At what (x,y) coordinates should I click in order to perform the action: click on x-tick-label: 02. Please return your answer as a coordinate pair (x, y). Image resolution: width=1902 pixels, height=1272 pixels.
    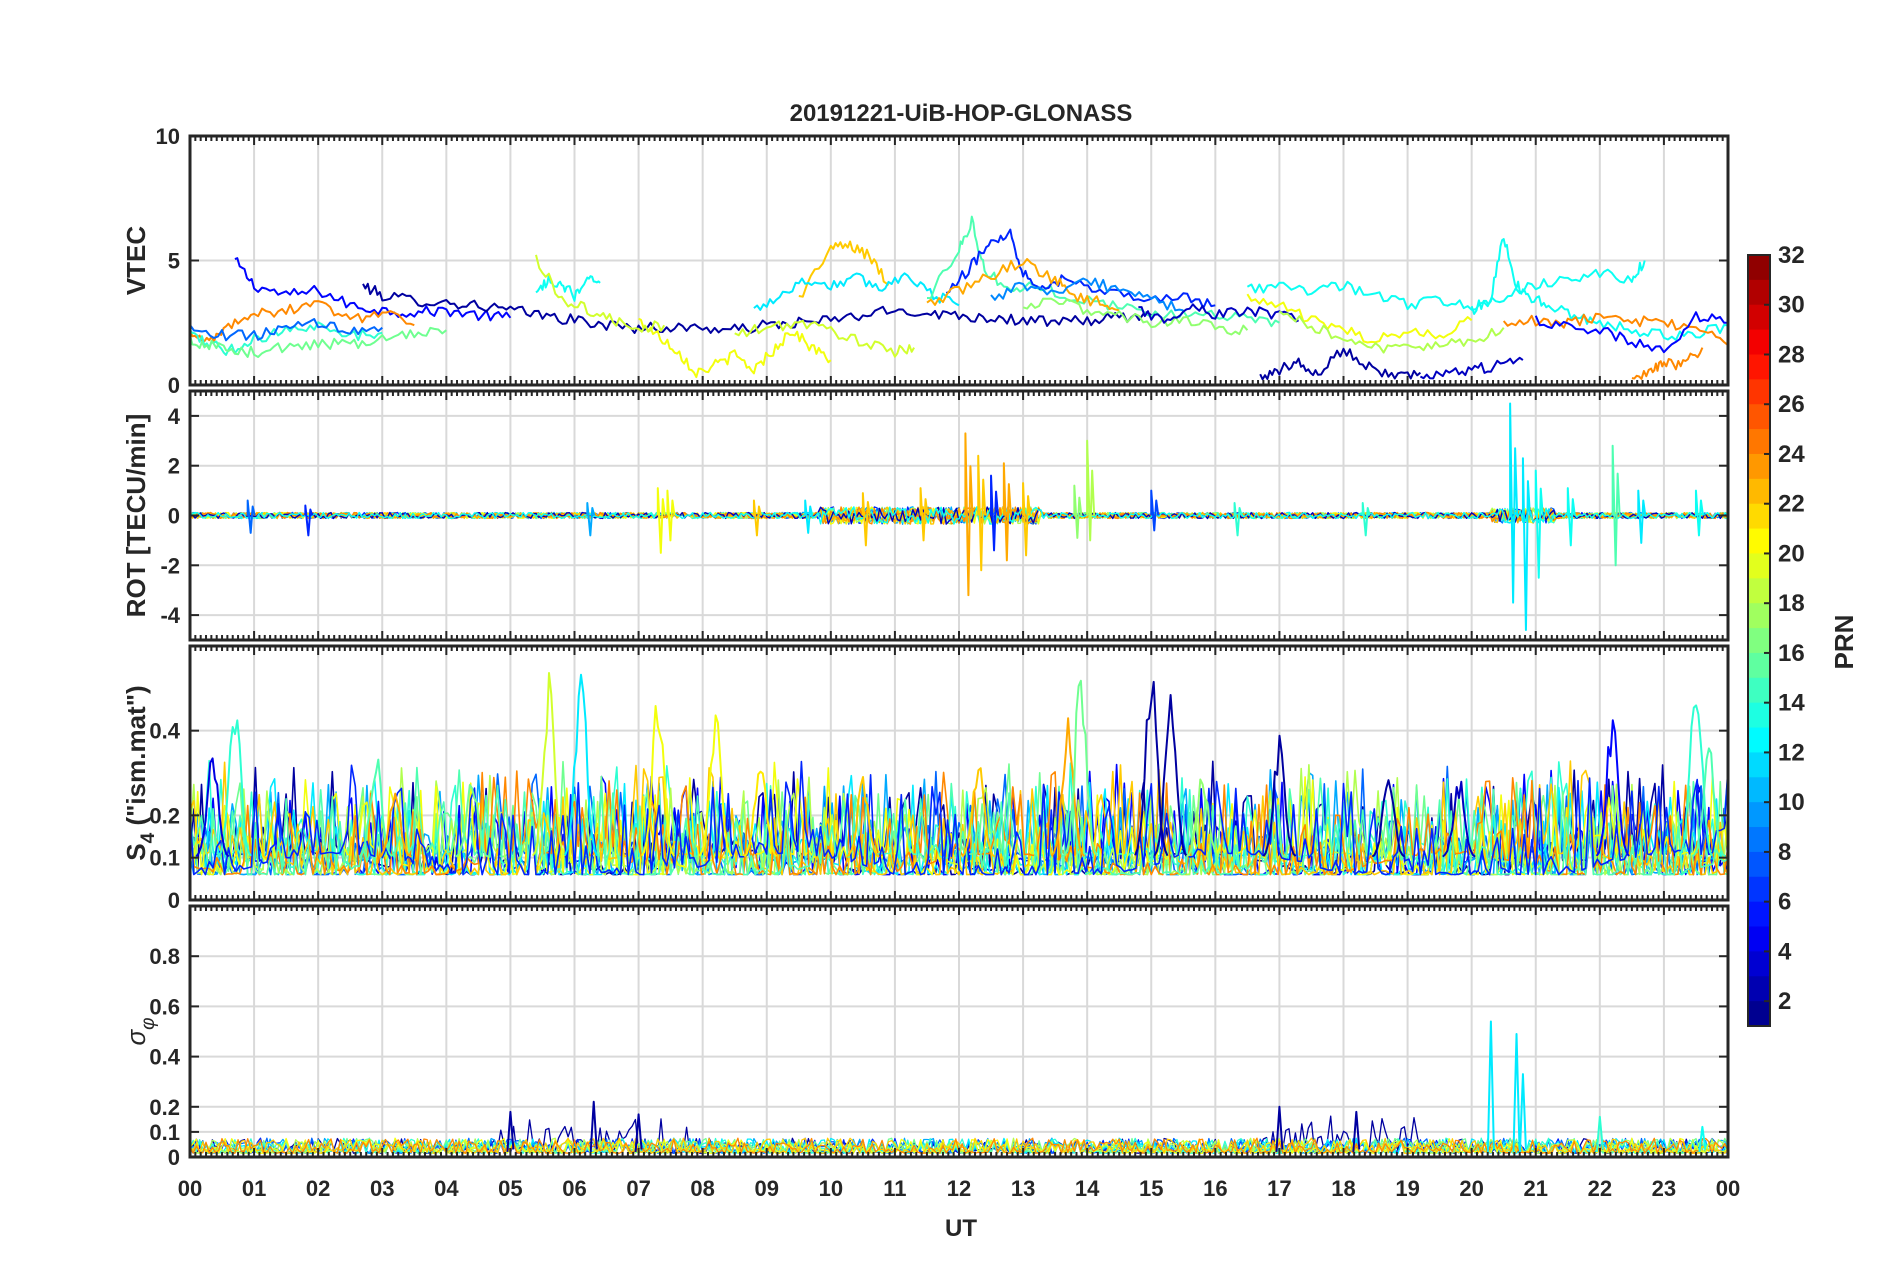
    Looking at the image, I should click on (318, 1188).